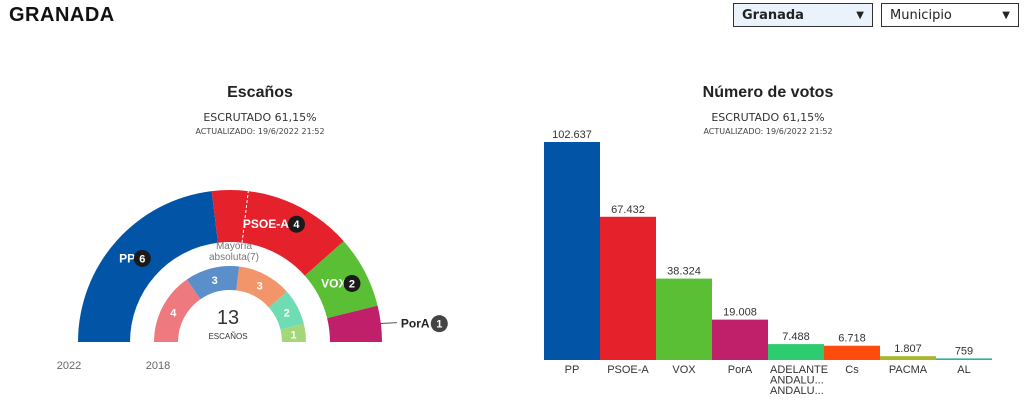  What do you see at coordinates (684, 370) in the screenshot?
I see `category-label-3: VOX` at bounding box center [684, 370].